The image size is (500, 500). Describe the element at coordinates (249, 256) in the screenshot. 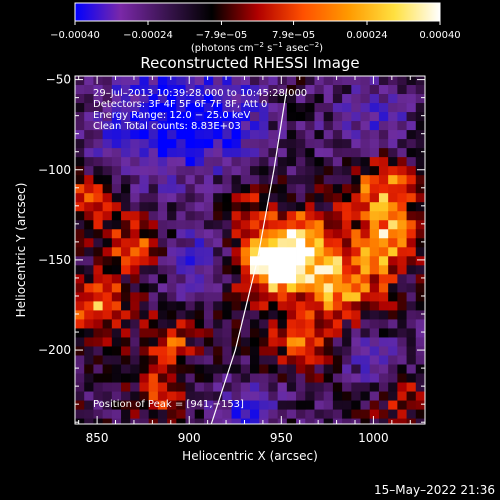

I see `solar-limb-line` at that location.